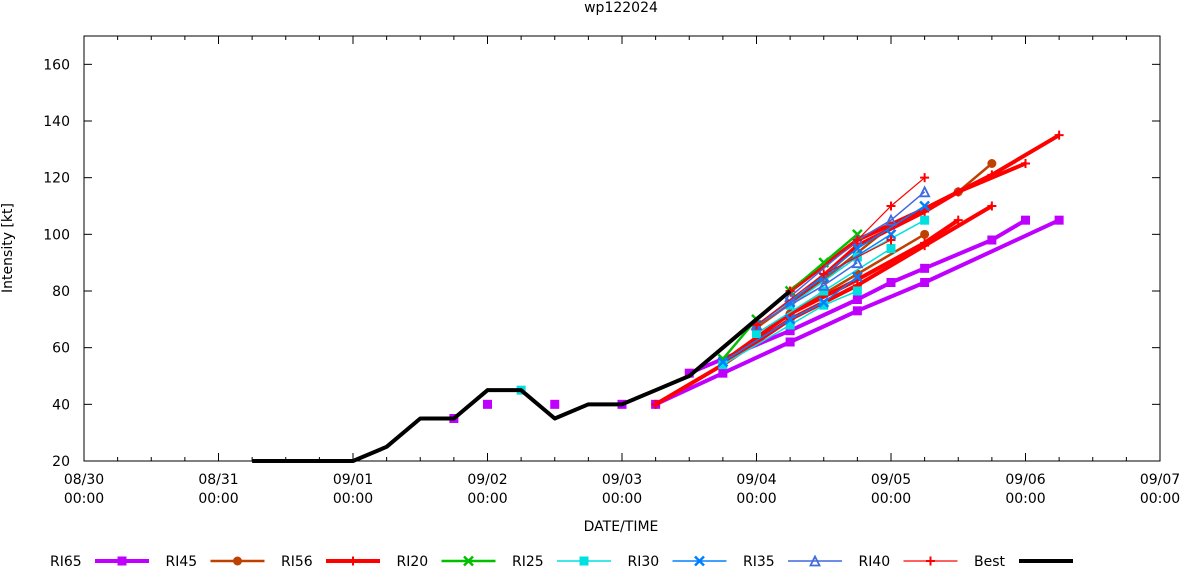 Image resolution: width=1182 pixels, height=571 pixels. Describe the element at coordinates (756, 480) in the screenshot. I see `x-tick-date: 09/04` at that location.